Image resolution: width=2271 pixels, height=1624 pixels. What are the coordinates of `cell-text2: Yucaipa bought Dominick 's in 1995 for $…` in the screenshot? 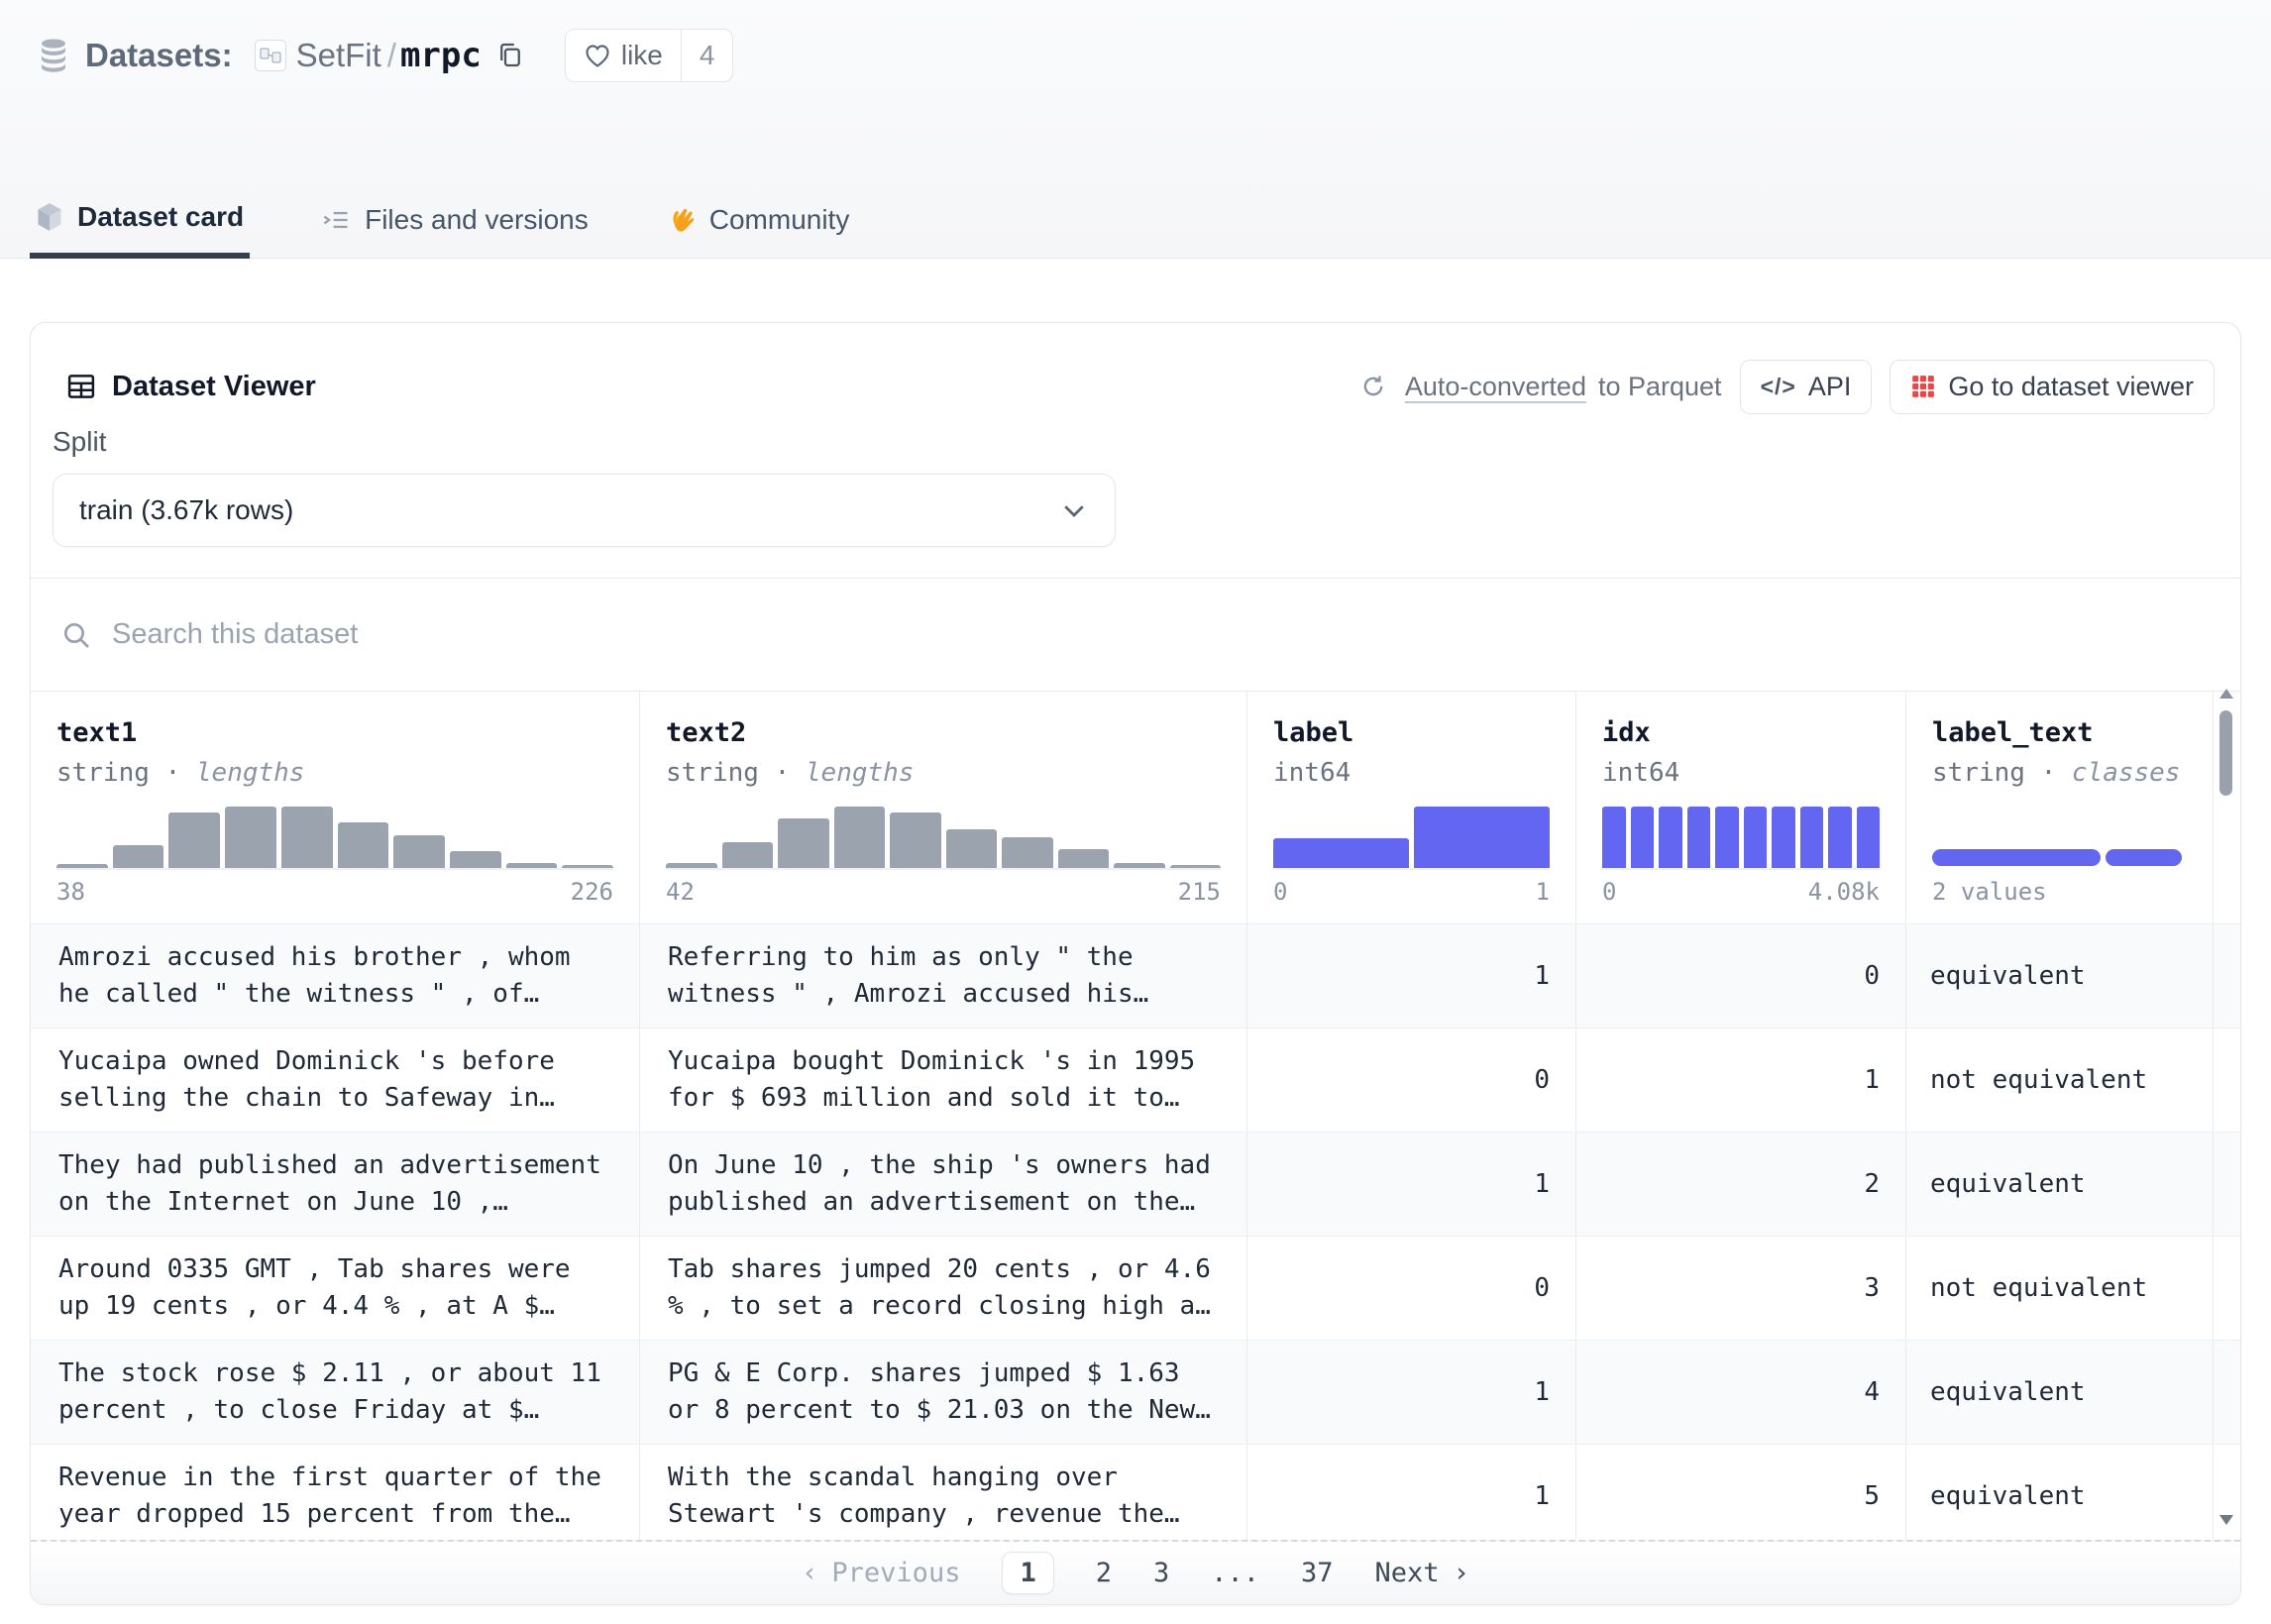 It's located at (943, 1080).